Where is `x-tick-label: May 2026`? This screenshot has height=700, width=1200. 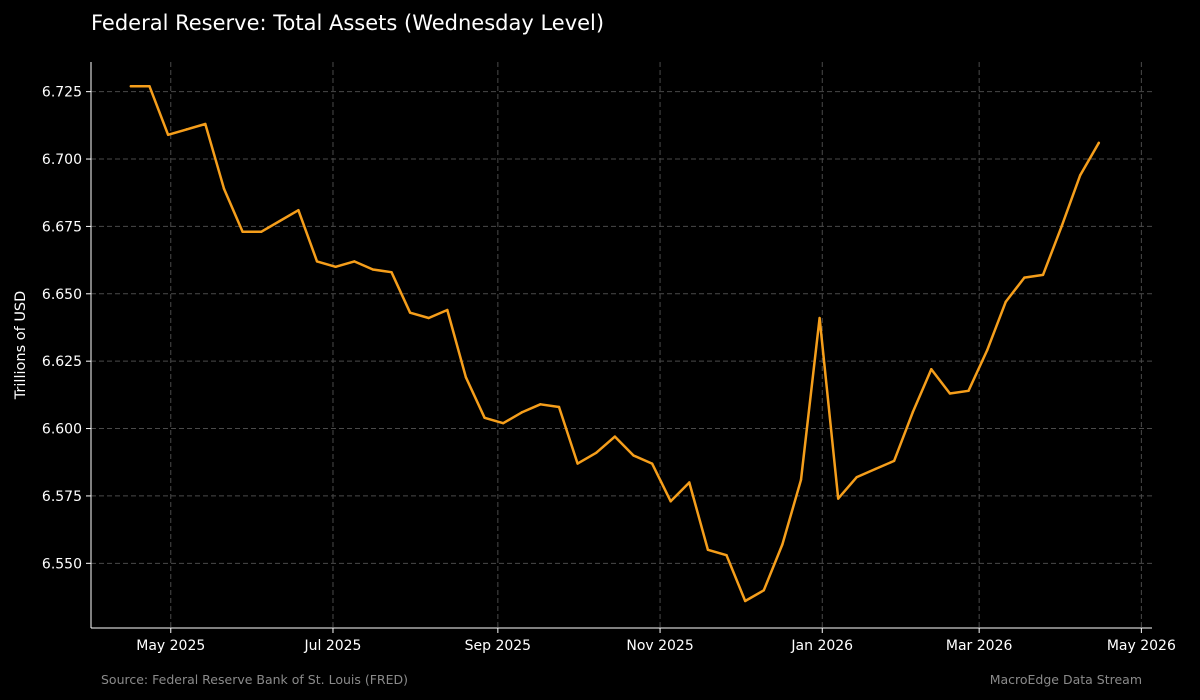 x-tick-label: May 2026 is located at coordinates (1141, 646).